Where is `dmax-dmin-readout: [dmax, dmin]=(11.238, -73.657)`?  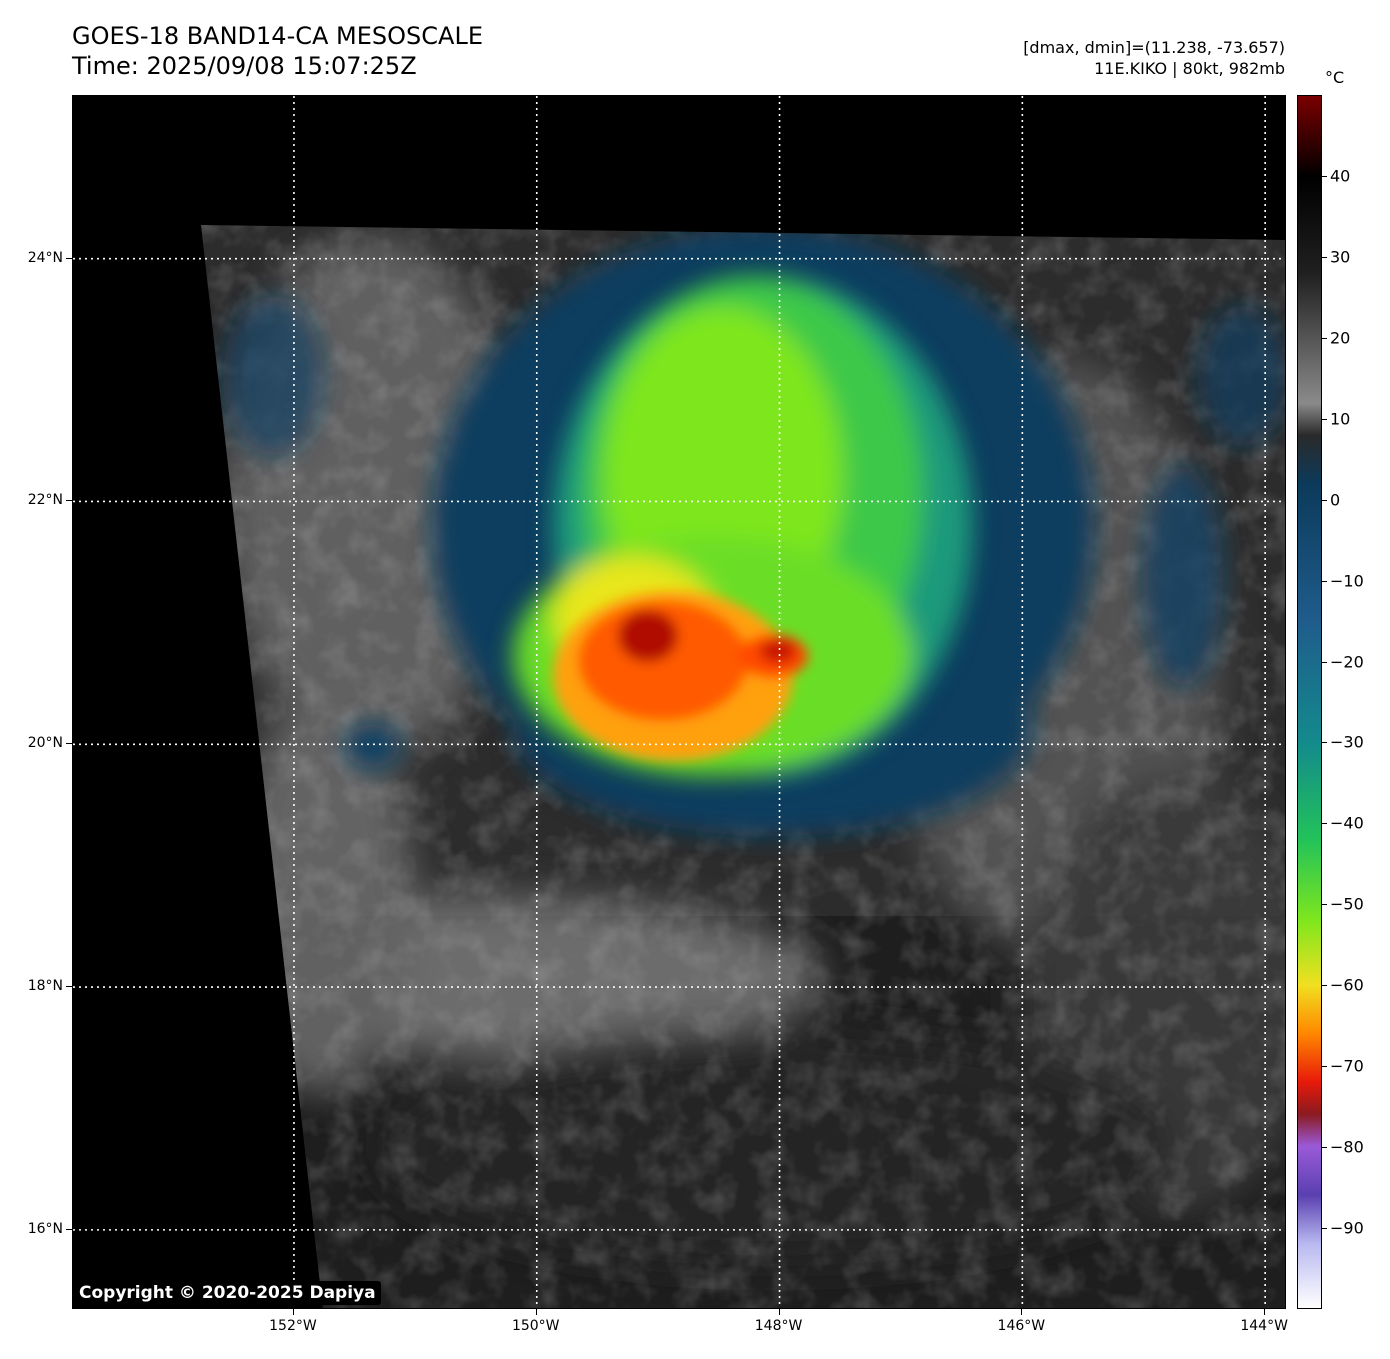
dmax-dmin-readout: [dmax, dmin]=(11.238, -73.657) is located at coordinates (1154, 47).